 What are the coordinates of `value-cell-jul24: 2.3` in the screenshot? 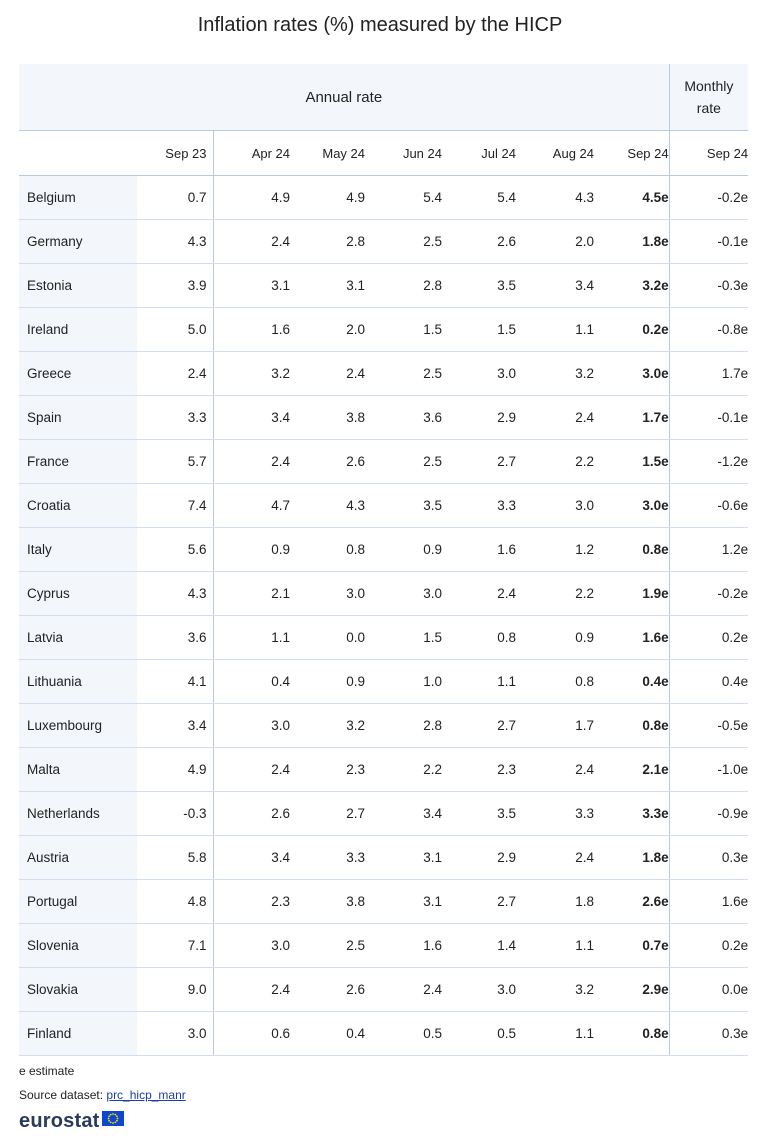 It's located at (479, 769).